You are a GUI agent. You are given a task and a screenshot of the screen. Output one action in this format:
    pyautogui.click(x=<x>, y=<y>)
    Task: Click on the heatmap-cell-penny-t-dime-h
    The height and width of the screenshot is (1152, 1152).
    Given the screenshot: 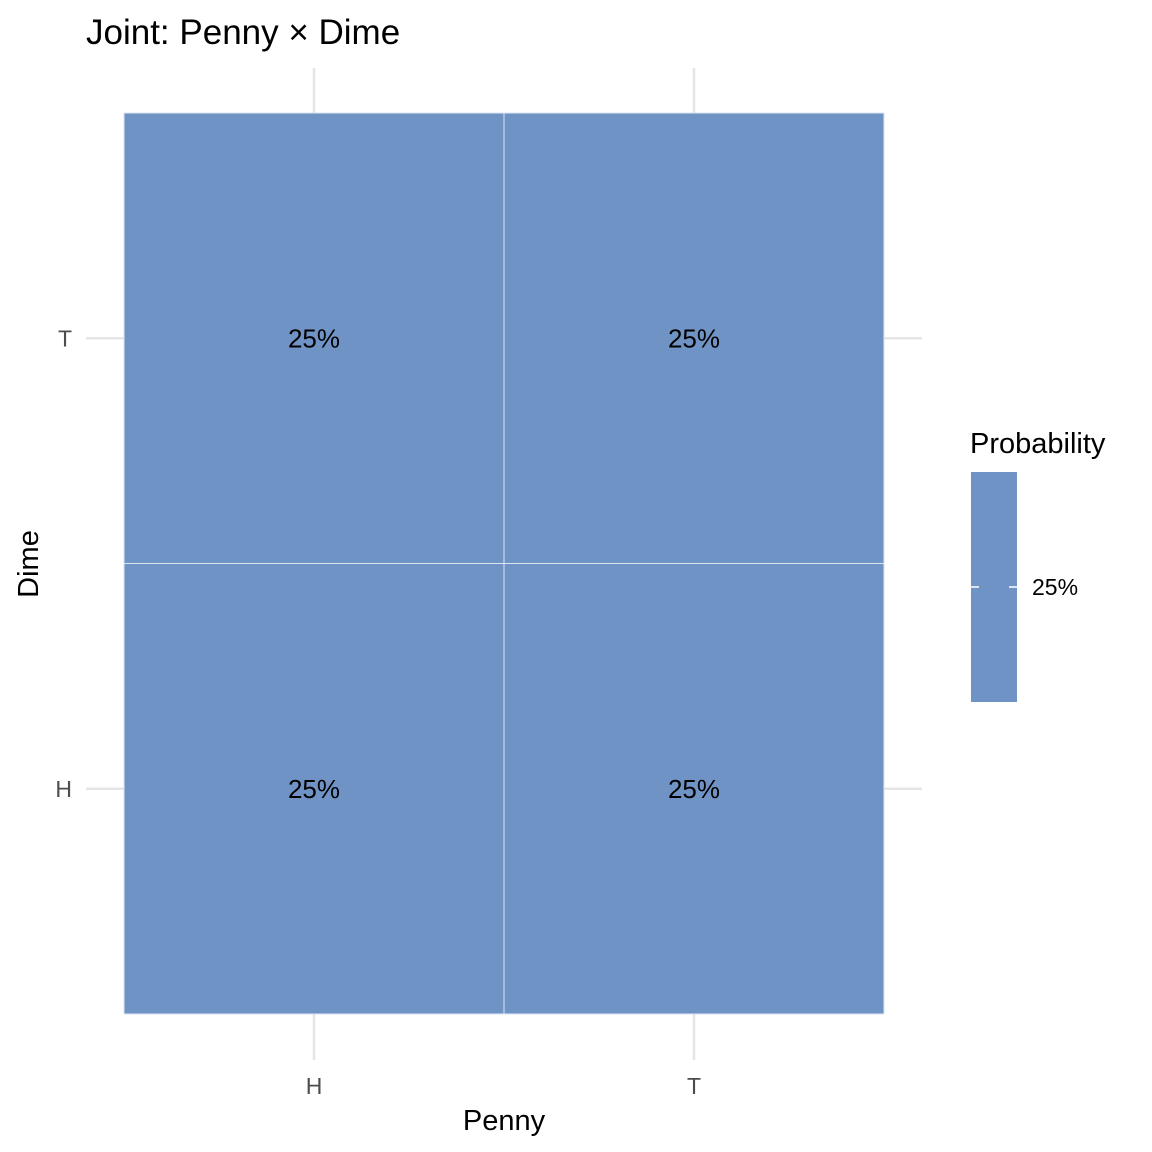 What is the action you would take?
    pyautogui.click(x=694, y=789)
    